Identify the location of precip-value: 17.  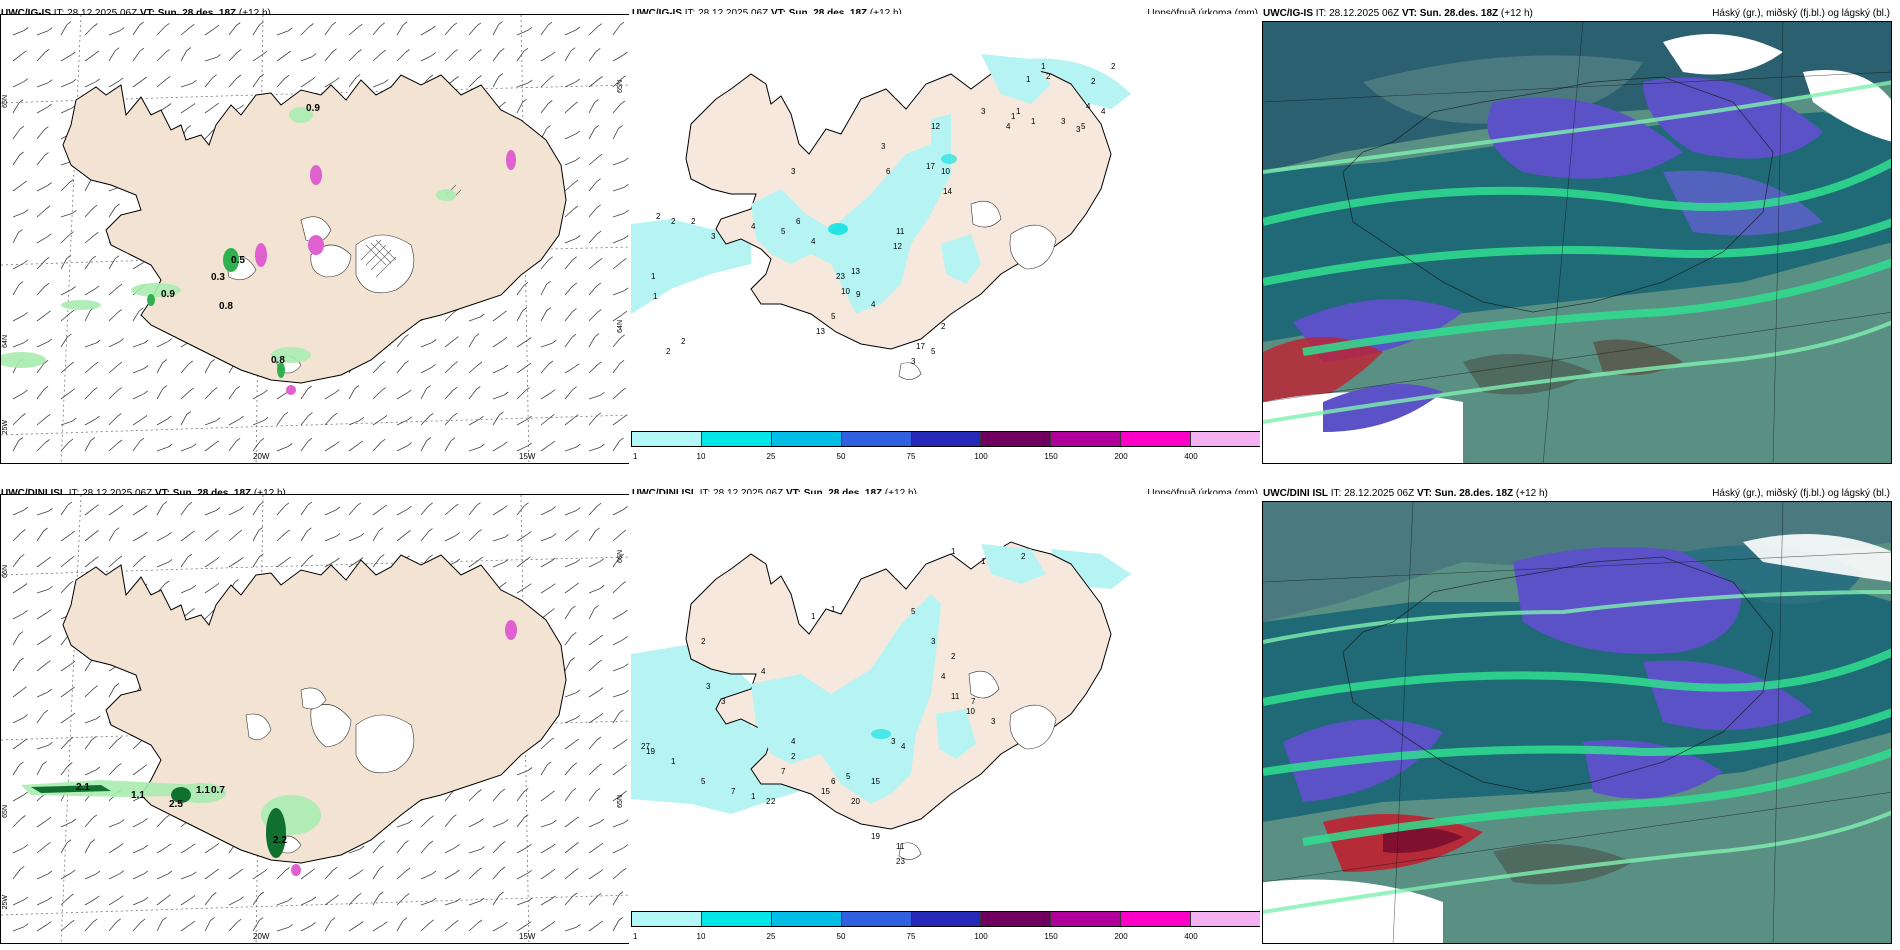
(920, 346).